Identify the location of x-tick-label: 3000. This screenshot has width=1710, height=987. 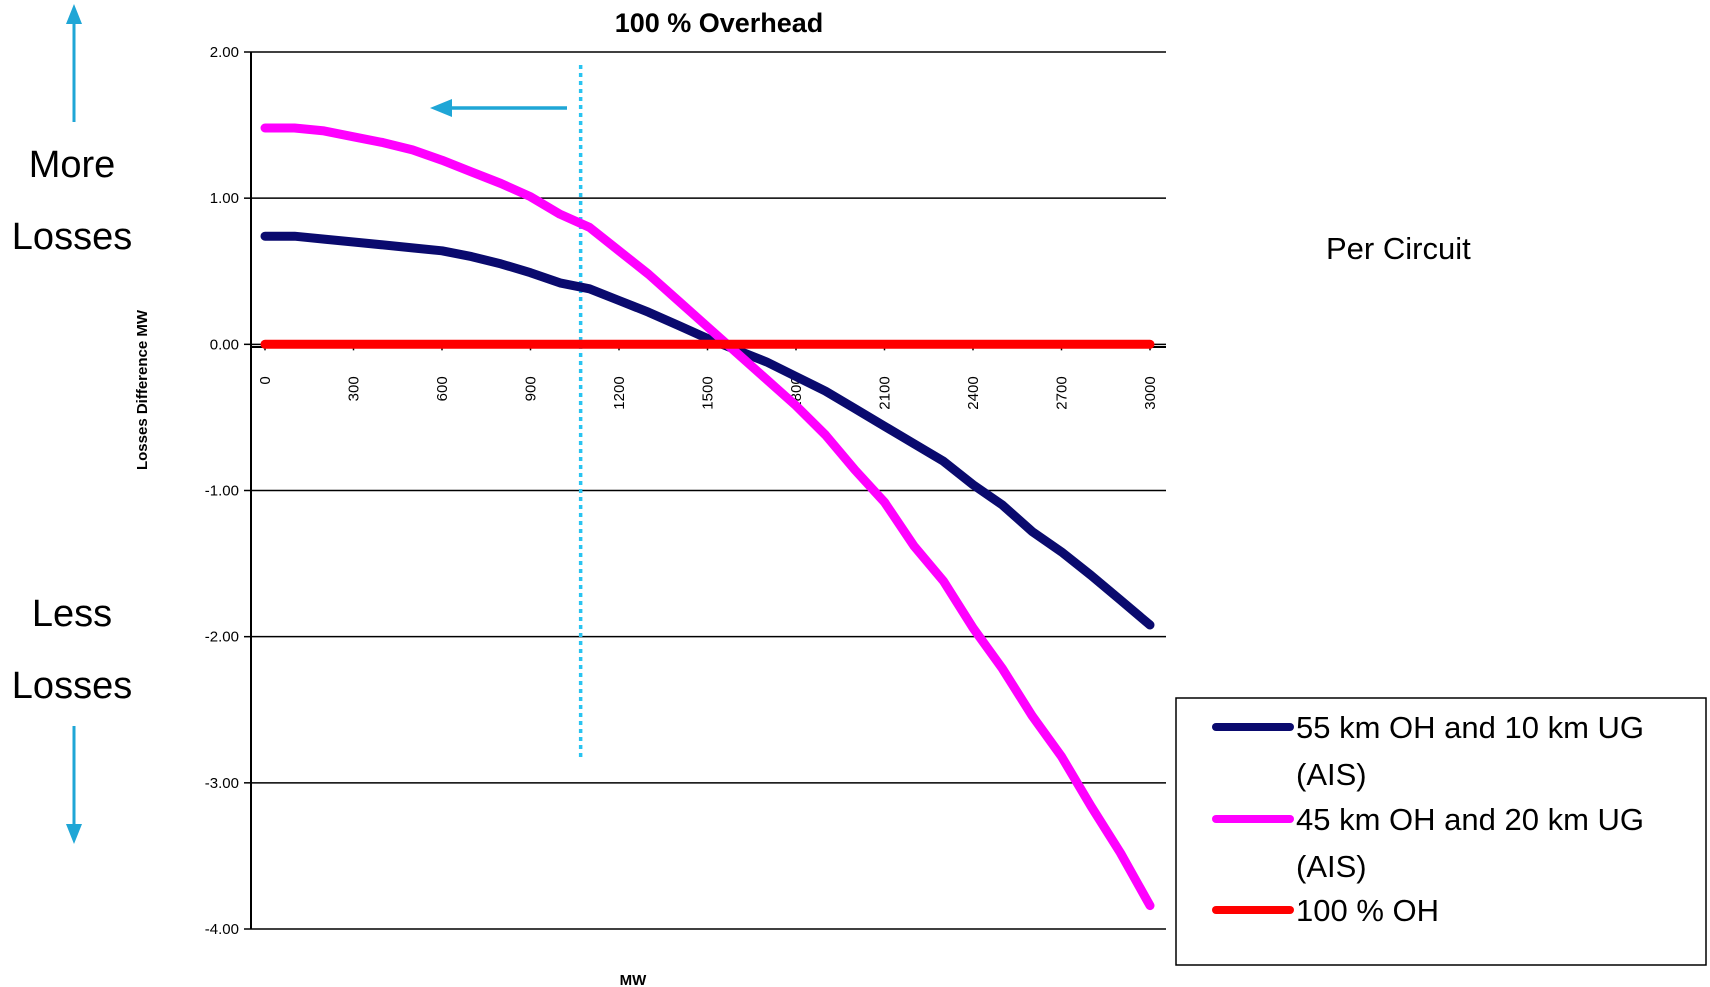
(1150, 392).